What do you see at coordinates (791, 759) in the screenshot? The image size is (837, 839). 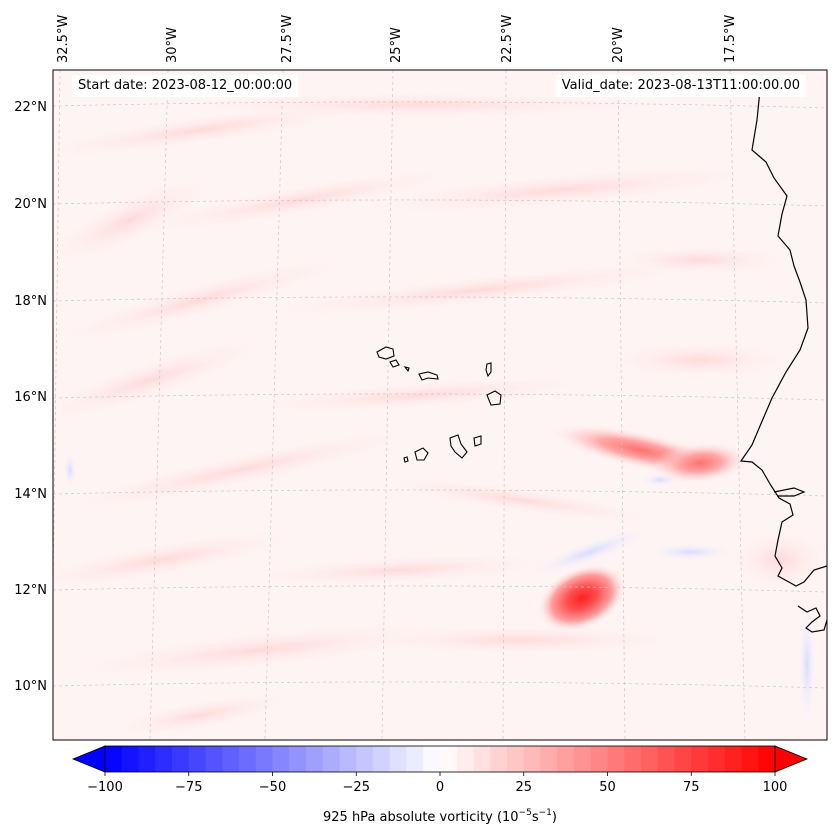 I see `colorbar-high-extend` at bounding box center [791, 759].